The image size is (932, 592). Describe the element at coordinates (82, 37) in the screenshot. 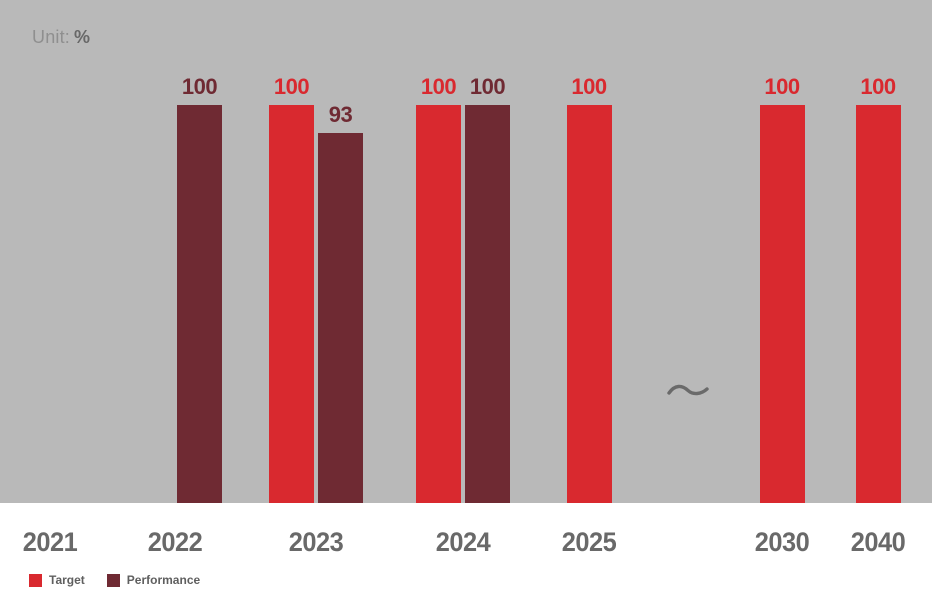

I see `unit-value: %` at that location.